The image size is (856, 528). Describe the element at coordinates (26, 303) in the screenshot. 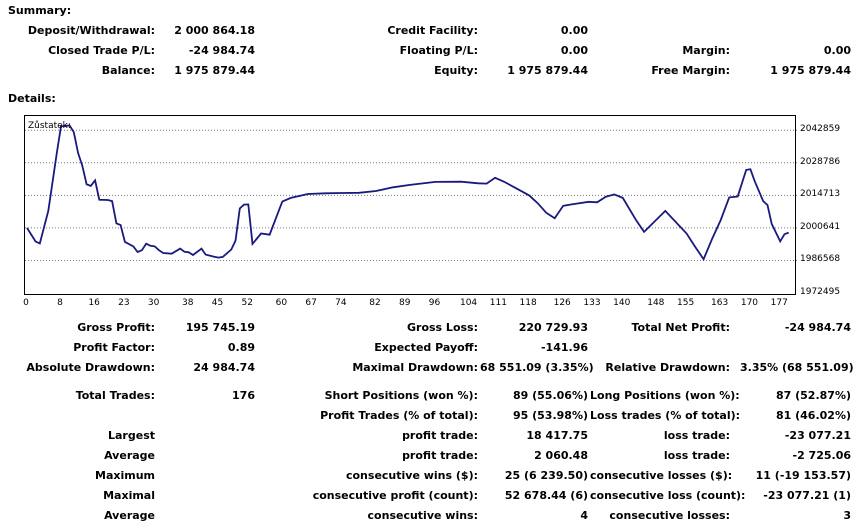

I see `x-tick-label: 0` at that location.